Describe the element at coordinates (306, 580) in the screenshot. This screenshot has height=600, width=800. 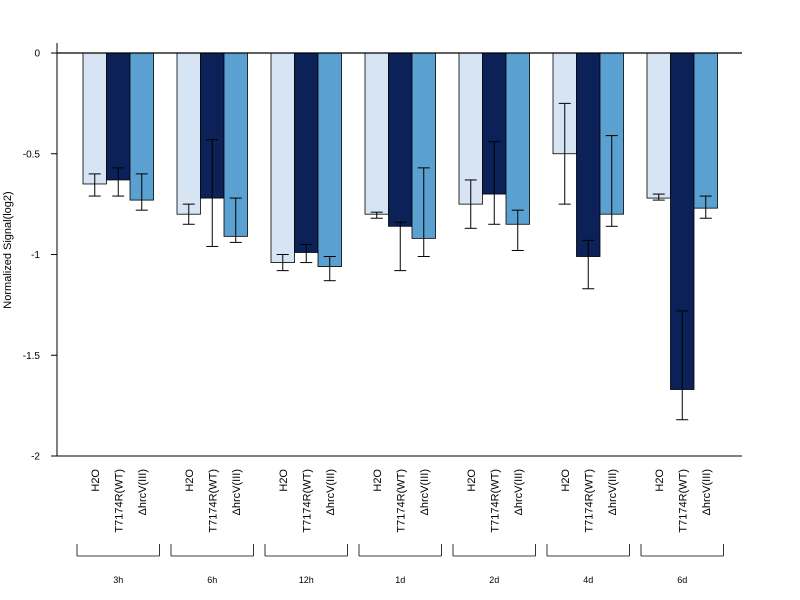
I see `group-label: 12h` at that location.